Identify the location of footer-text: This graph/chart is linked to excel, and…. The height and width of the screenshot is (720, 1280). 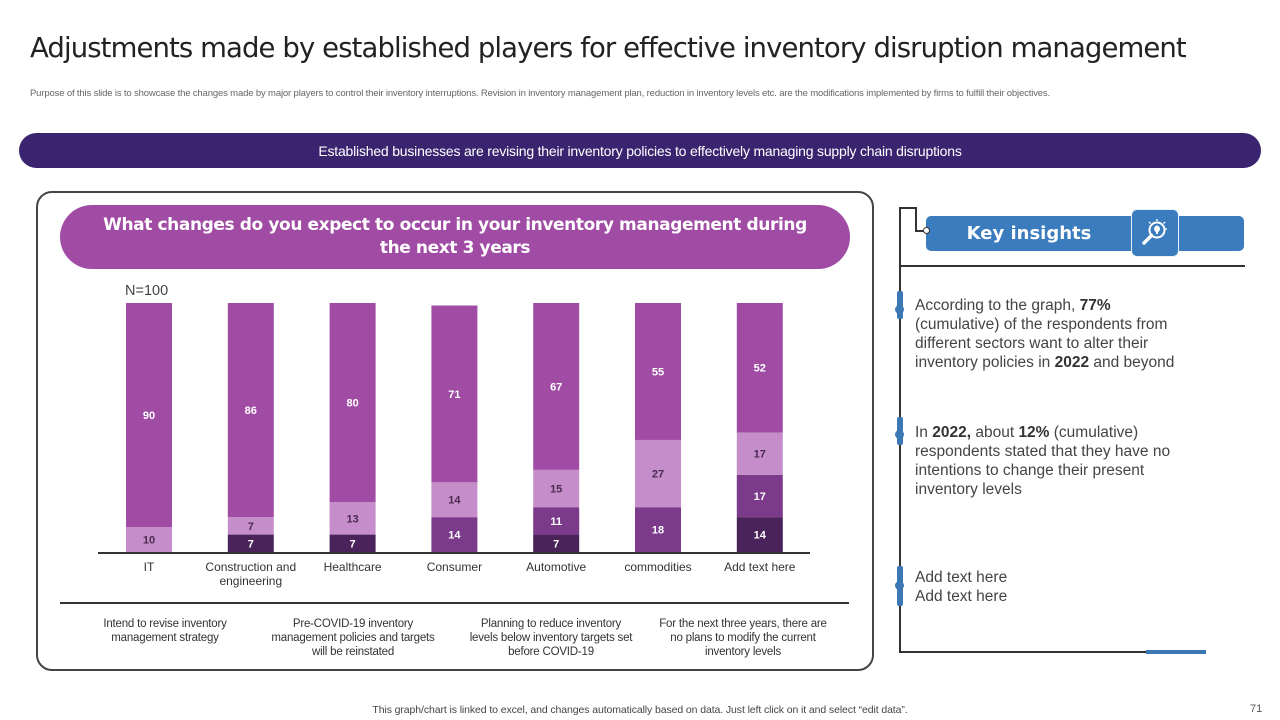
(640, 710).